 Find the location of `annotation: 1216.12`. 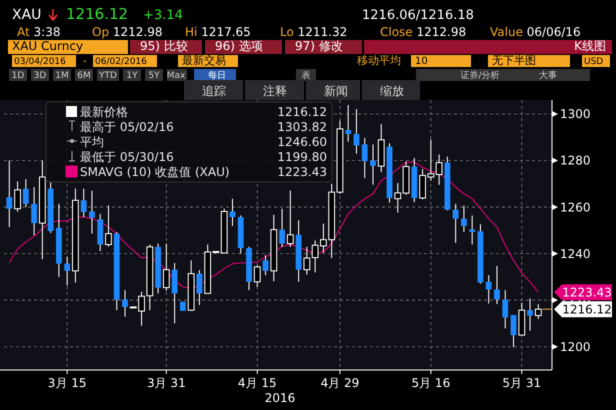

annotation: 1216.12 is located at coordinates (302, 112).